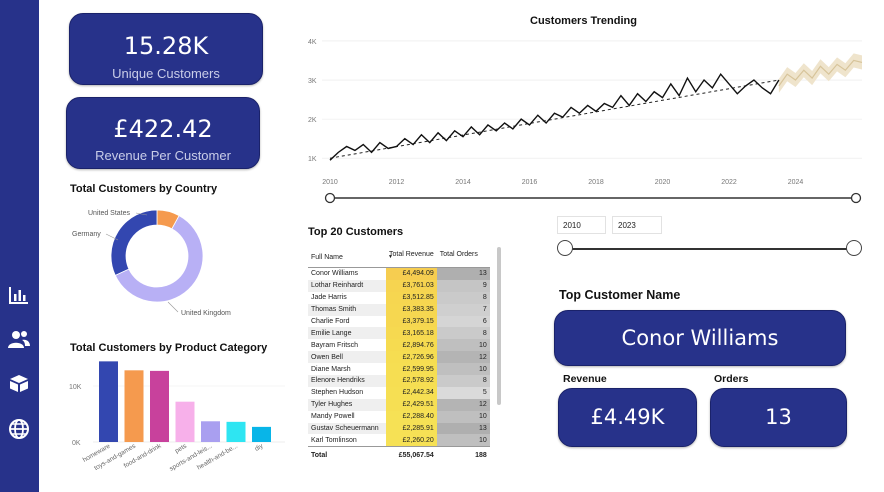  I want to click on cell-full-name: Gustav Scheuermann, so click(345, 429).